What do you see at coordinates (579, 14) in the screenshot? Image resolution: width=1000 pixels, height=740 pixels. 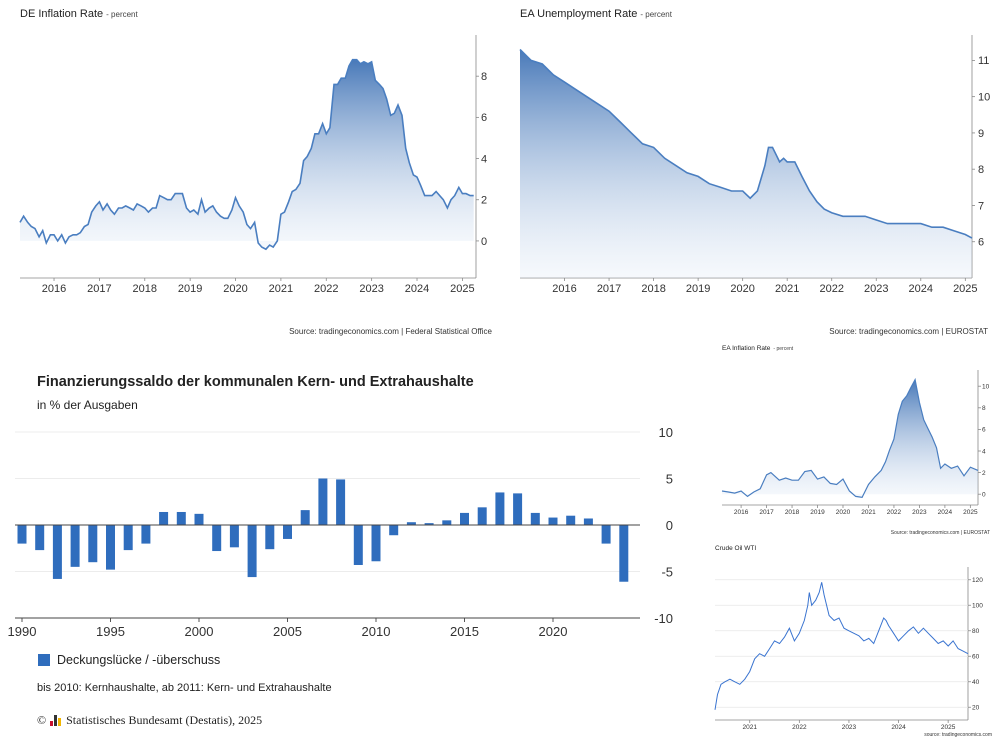 I see `chart-title: EA Unemployment Rate` at bounding box center [579, 14].